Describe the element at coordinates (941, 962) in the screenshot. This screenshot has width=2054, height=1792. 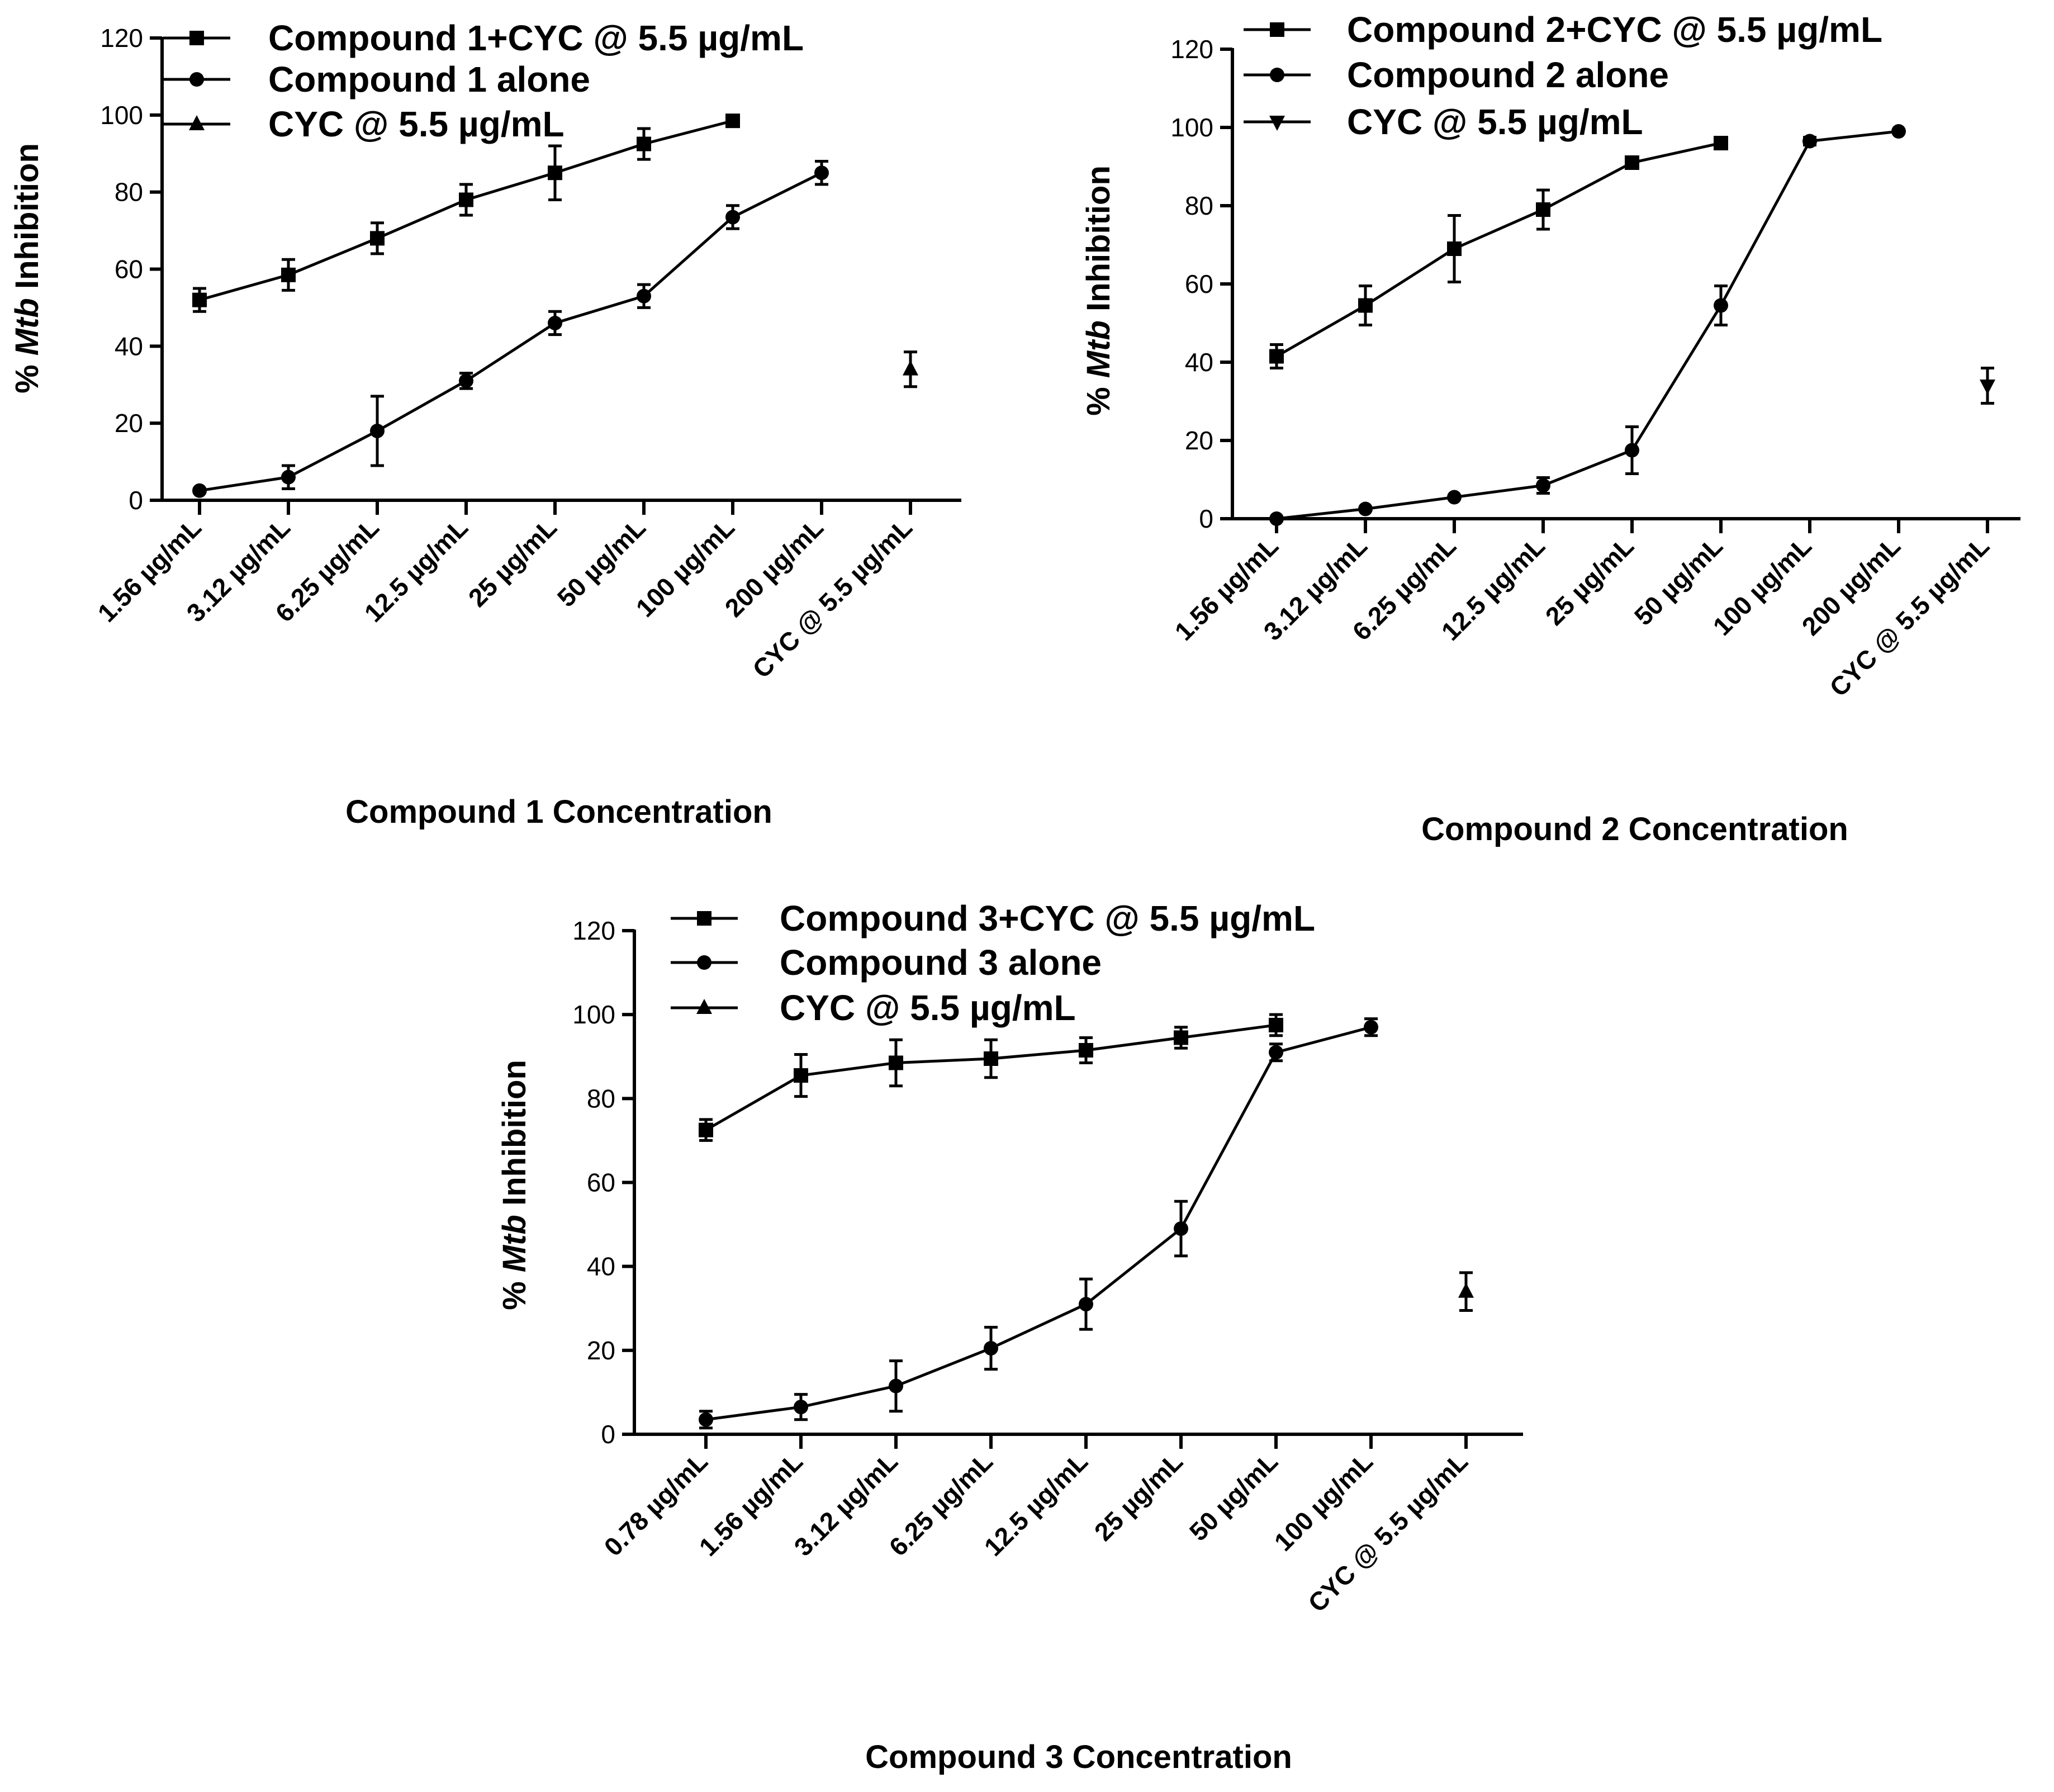
I see `legend-label: Compound 3 alone` at that location.